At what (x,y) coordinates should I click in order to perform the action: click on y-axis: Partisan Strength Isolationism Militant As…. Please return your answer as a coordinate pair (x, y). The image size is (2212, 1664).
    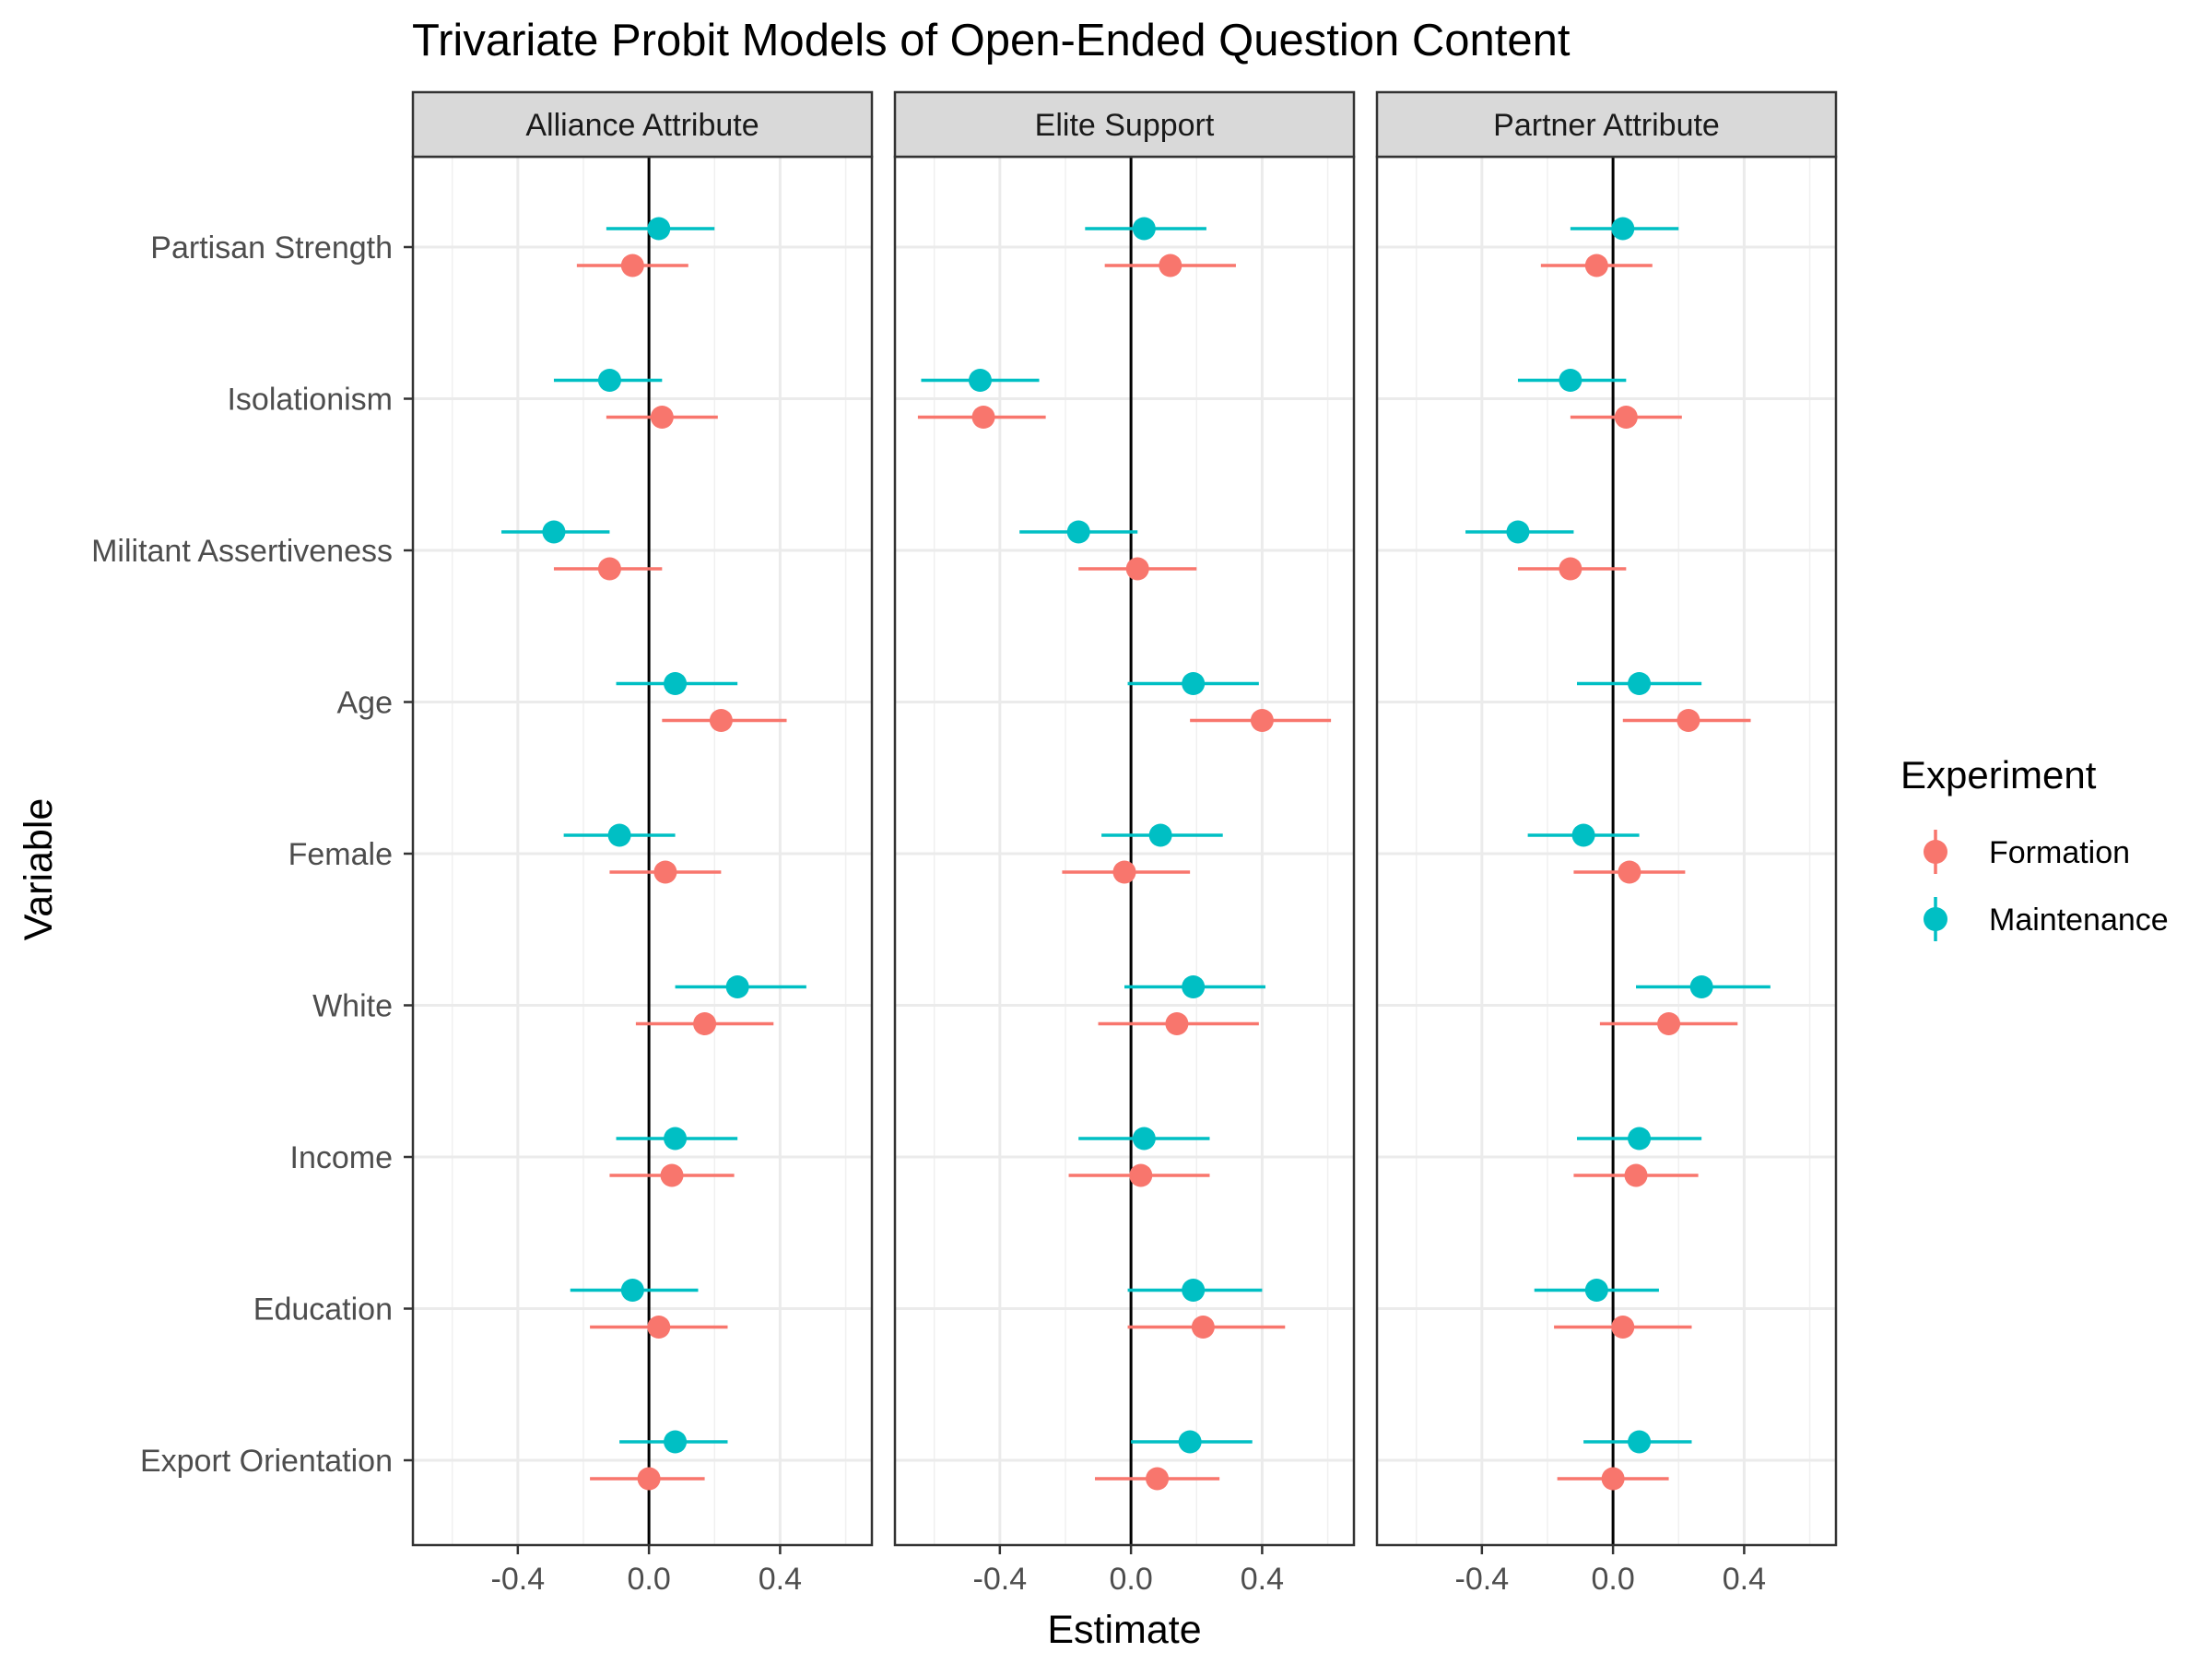
    Looking at the image, I should click on (252, 854).